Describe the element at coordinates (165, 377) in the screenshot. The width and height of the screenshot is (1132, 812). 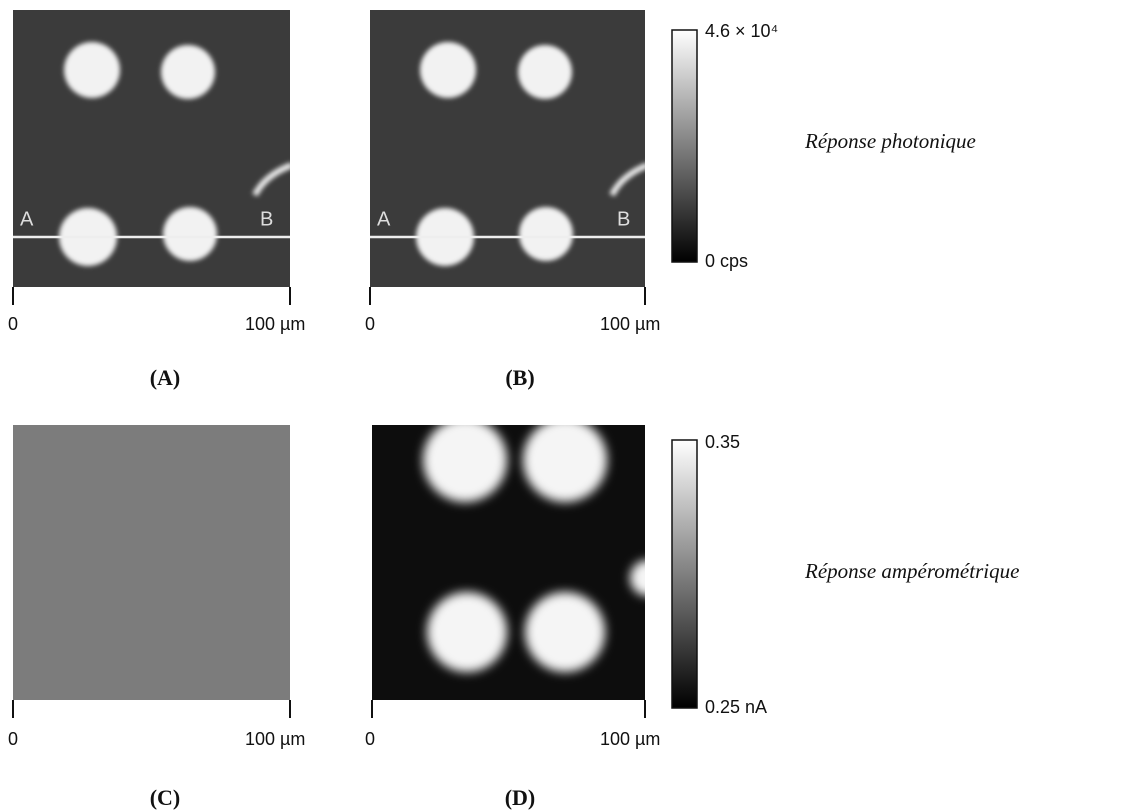
I see `panel-label: (A)` at that location.